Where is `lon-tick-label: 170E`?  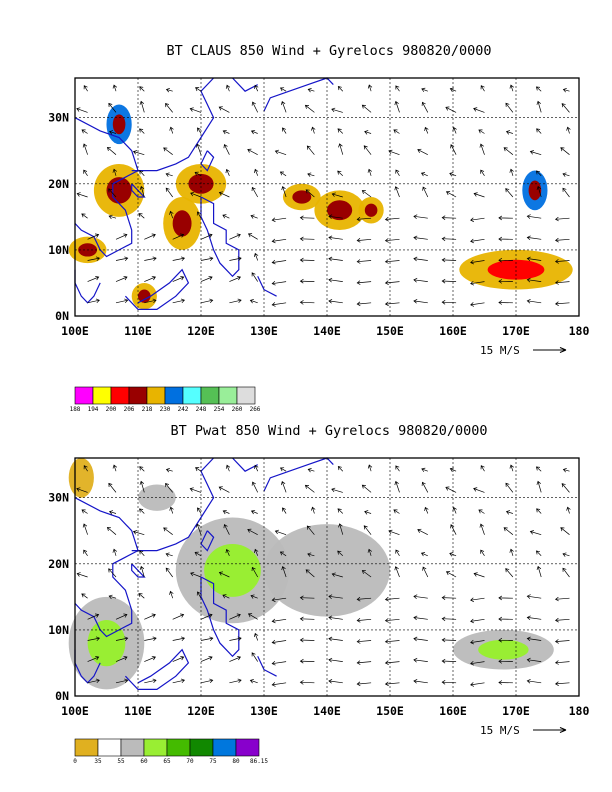
lon-tick-label: 170E is located at coordinates (516, 331).